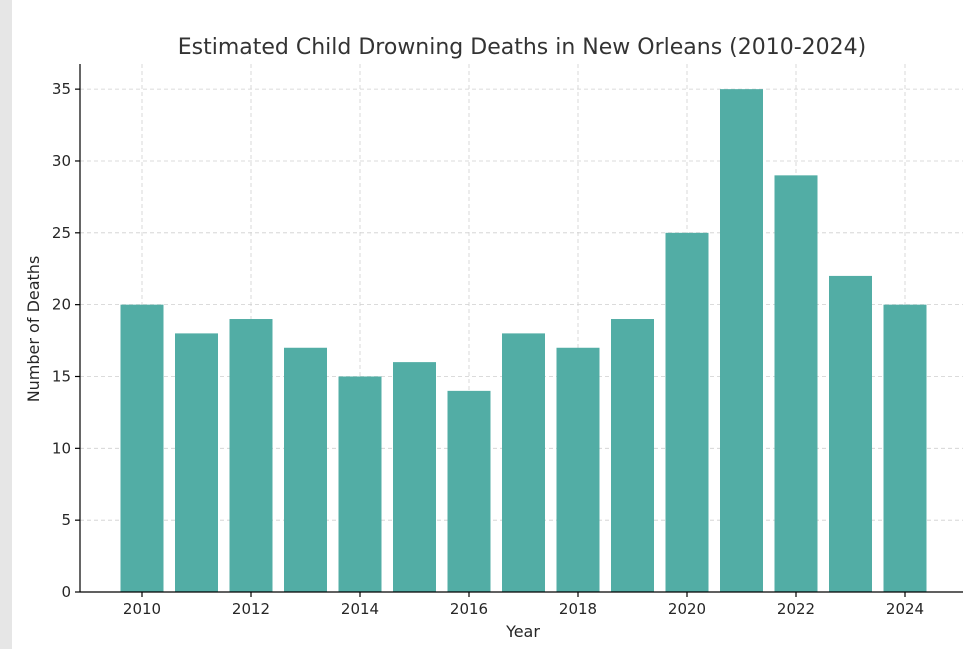  Describe the element at coordinates (142, 609) in the screenshot. I see `x-tick-label: 2010` at that location.